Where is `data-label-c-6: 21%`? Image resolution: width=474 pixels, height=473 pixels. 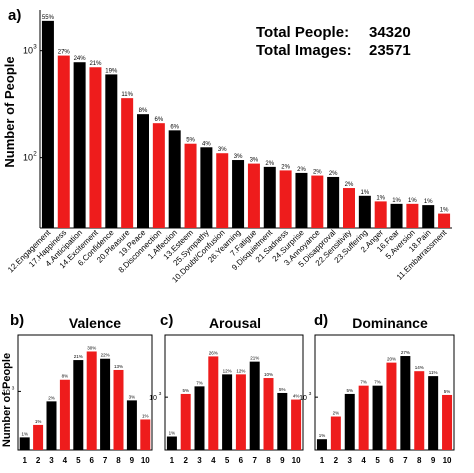
data-label-c-6: 21% is located at coordinates (254, 358).